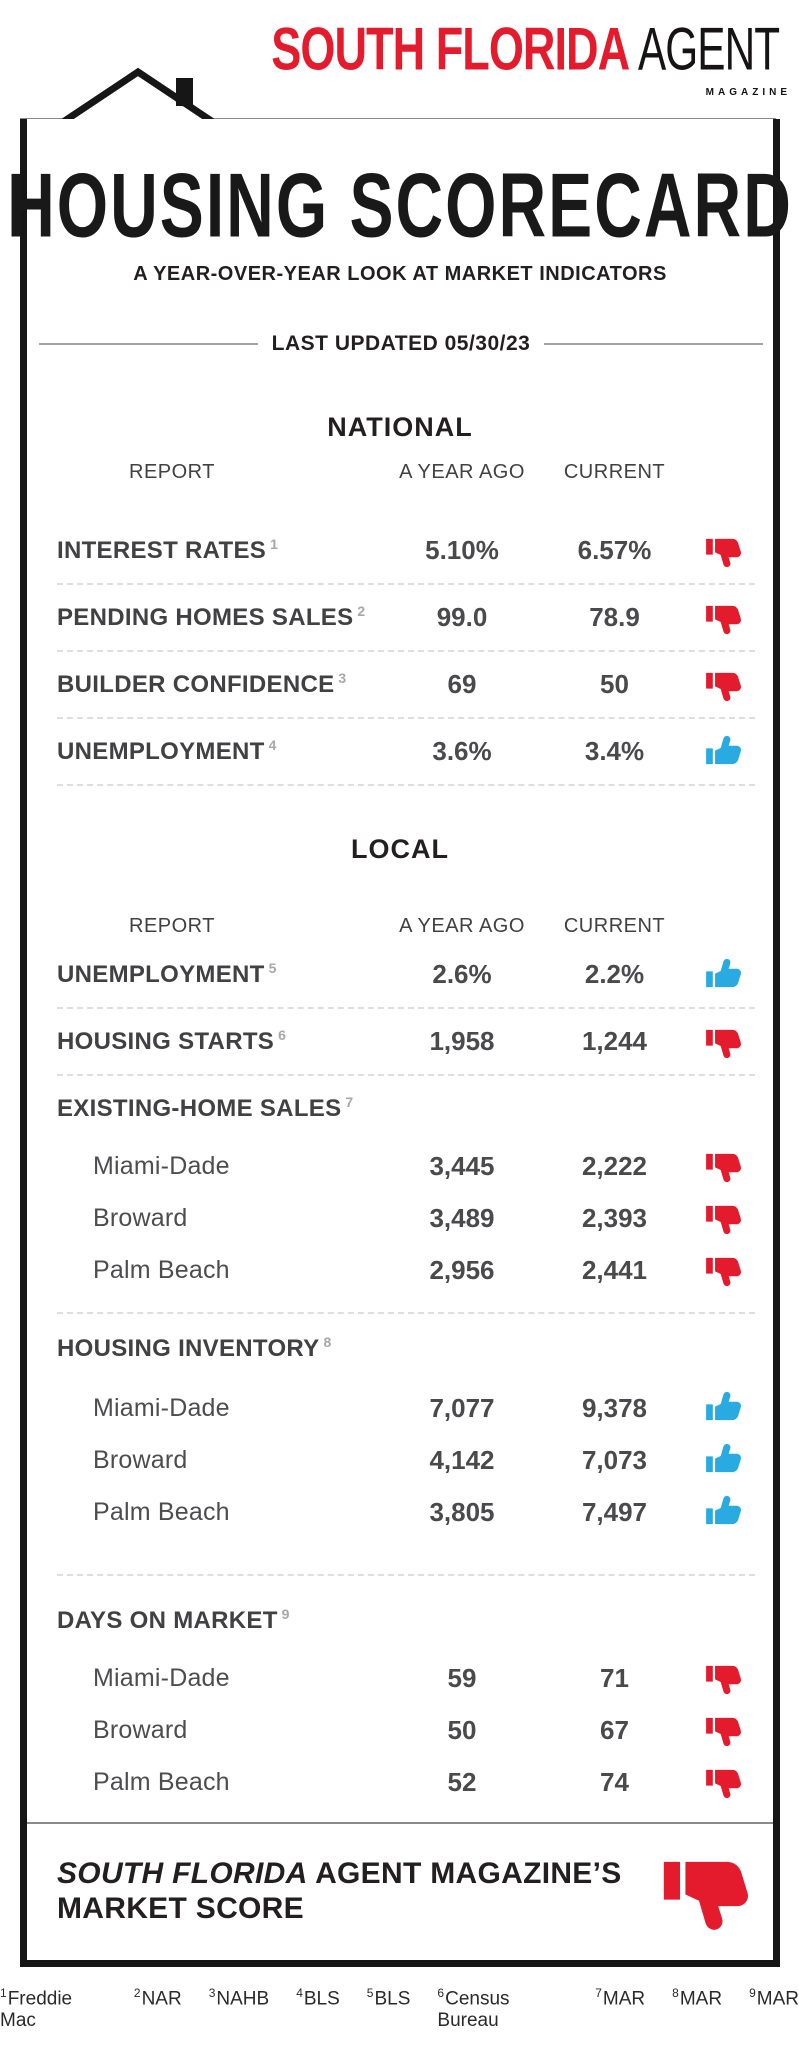 The width and height of the screenshot is (799, 2048). I want to click on year-ago-value: 2.6%, so click(462, 974).